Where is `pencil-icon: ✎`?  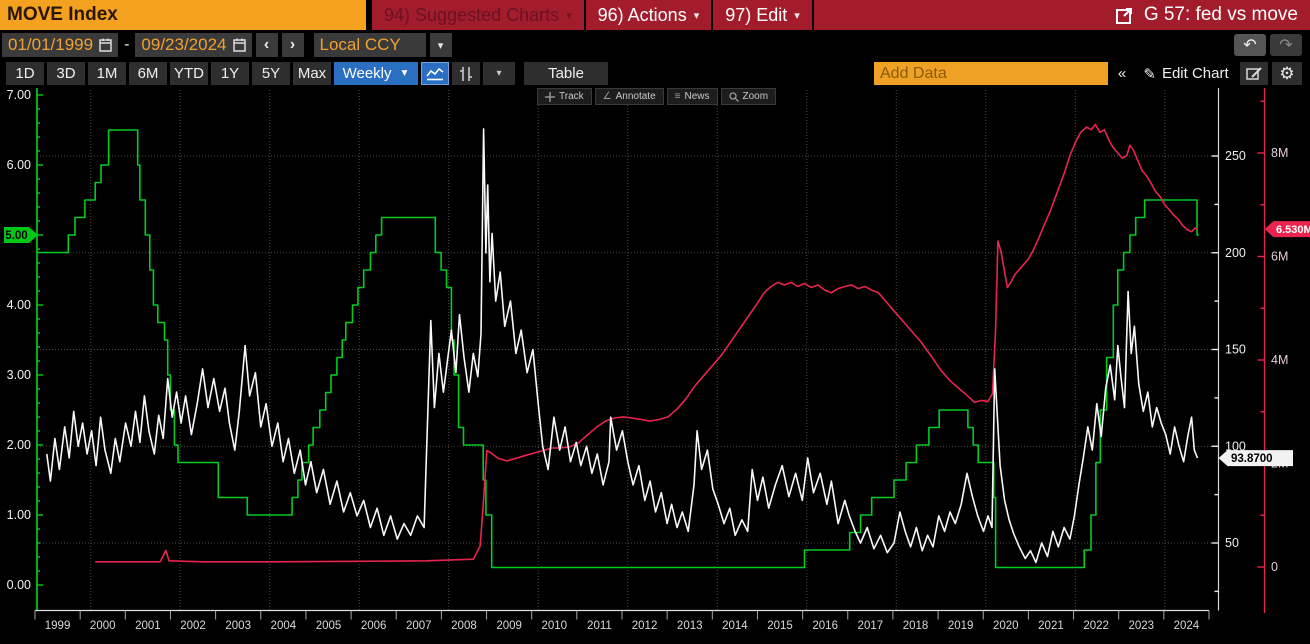 pencil-icon: ✎ is located at coordinates (1149, 74).